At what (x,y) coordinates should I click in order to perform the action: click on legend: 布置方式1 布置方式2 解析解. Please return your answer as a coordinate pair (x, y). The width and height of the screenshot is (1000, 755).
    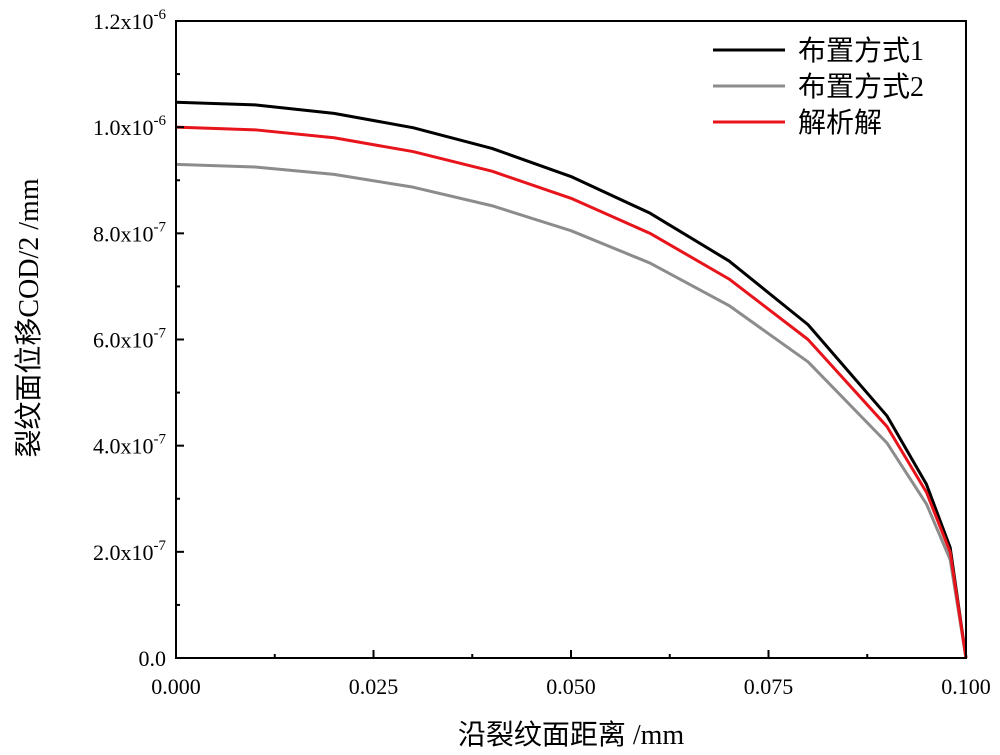
    Looking at the image, I should click on (818, 87).